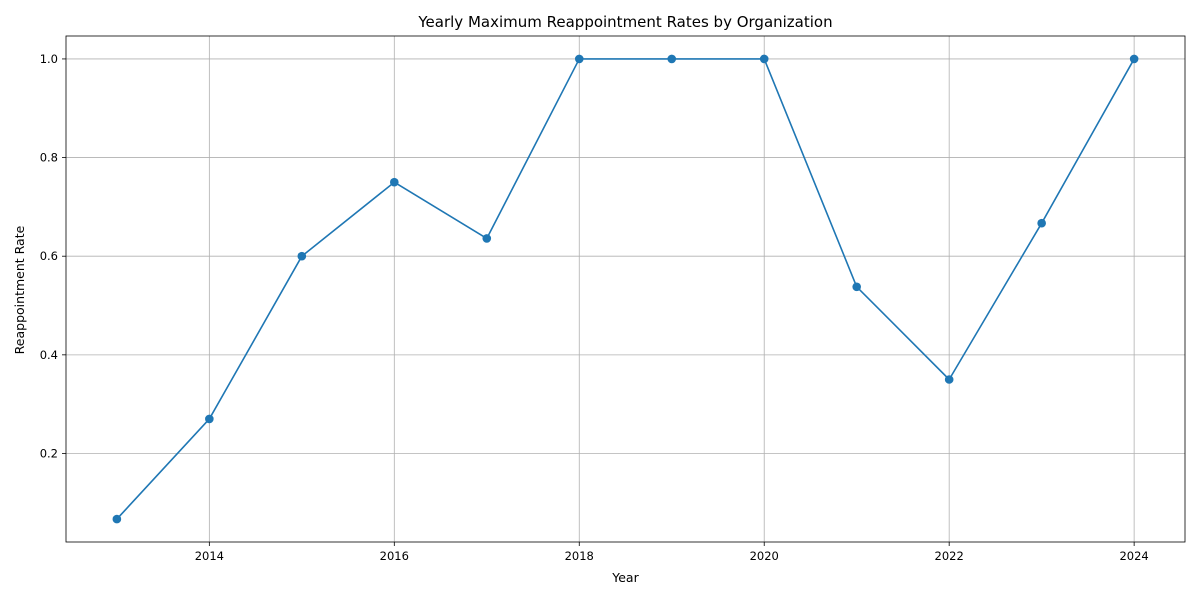 Image resolution: width=1200 pixels, height=600 pixels. Describe the element at coordinates (949, 556) in the screenshot. I see `x-tick-label: 2022` at that location.